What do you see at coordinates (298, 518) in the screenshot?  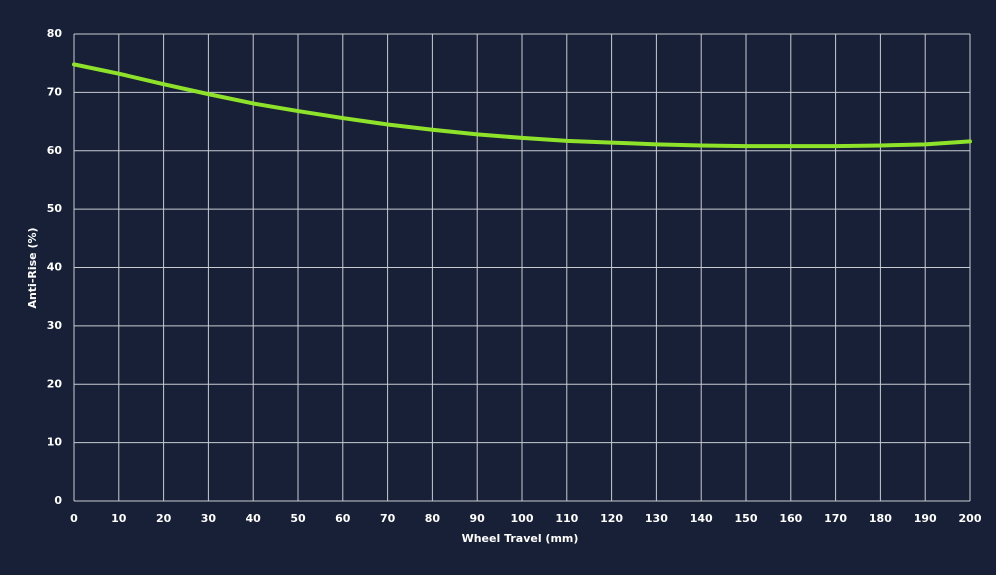 I see `x-tick-label: 50` at bounding box center [298, 518].